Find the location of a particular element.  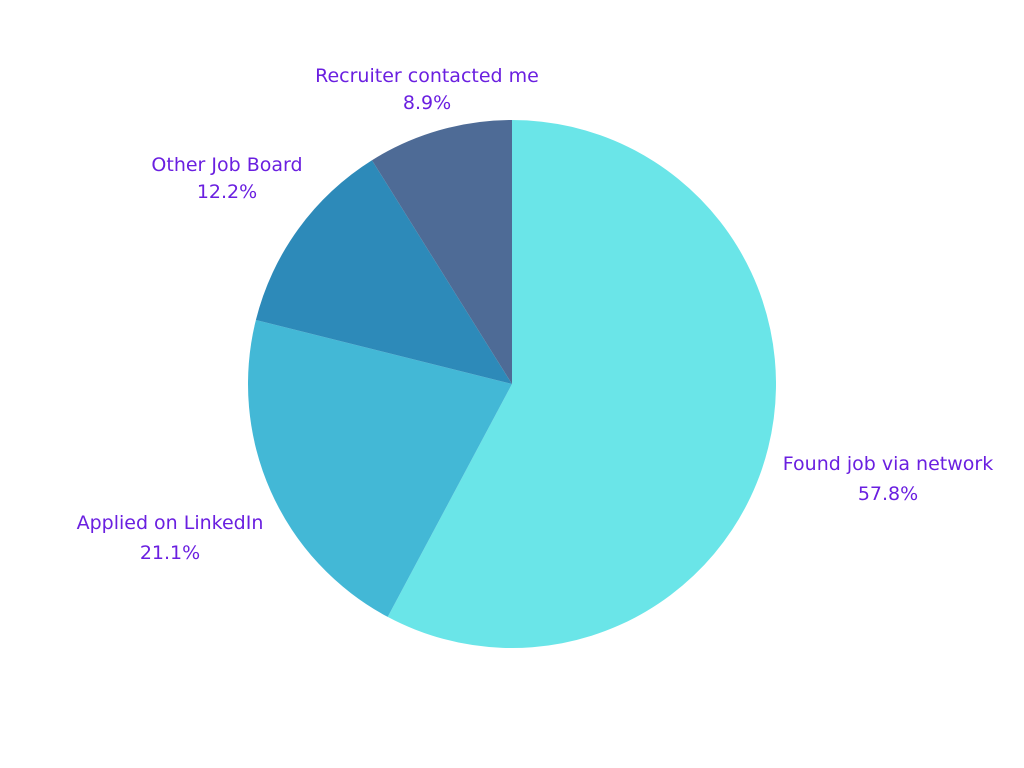

slice-value-applied-on-linkedin: 21.1% is located at coordinates (170, 553).